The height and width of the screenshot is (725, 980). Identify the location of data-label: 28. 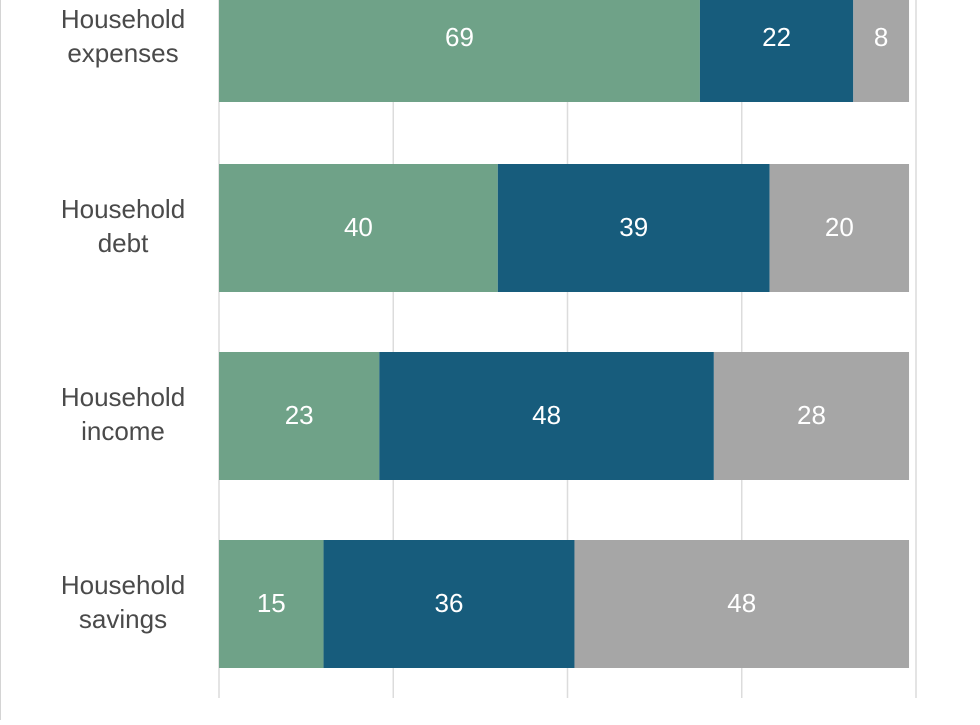
(811, 415).